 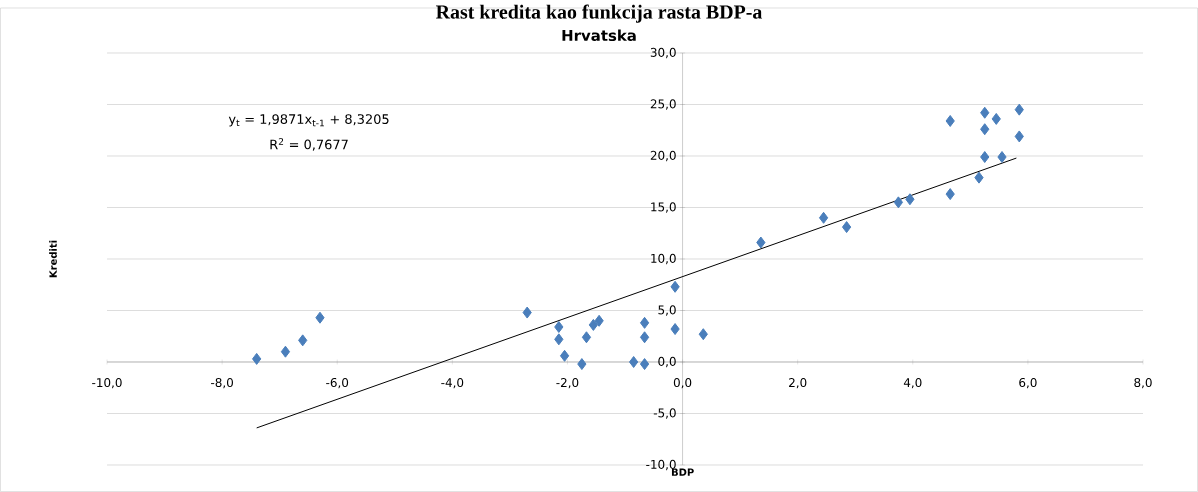 I want to click on x-tick-label: -10,0, so click(x=107, y=383).